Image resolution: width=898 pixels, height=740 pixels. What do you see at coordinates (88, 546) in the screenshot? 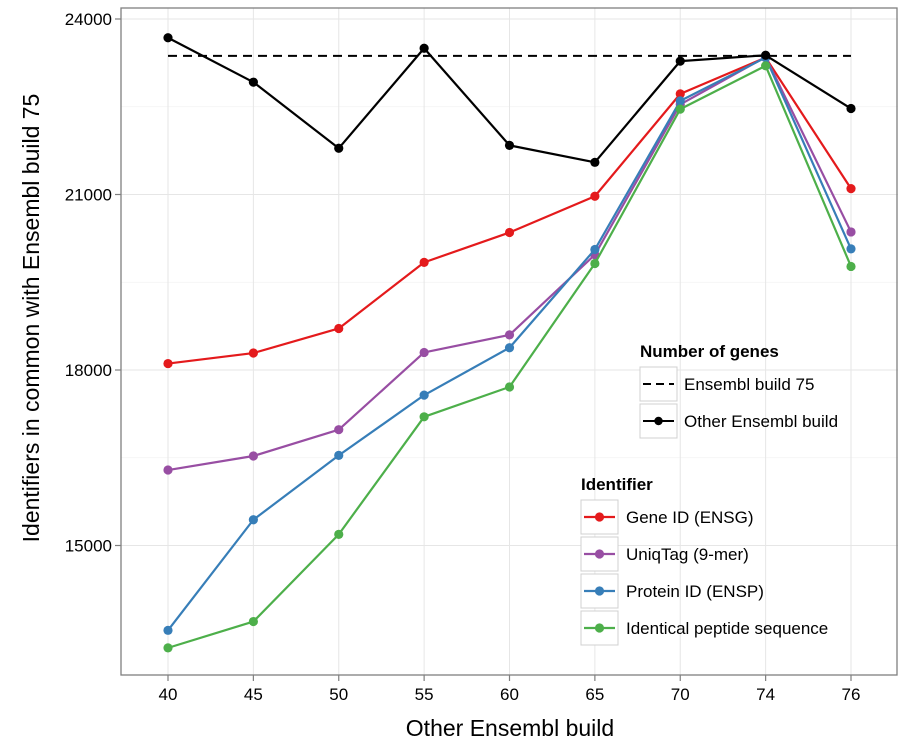
I see `y-tick-label: 15000` at bounding box center [88, 546].